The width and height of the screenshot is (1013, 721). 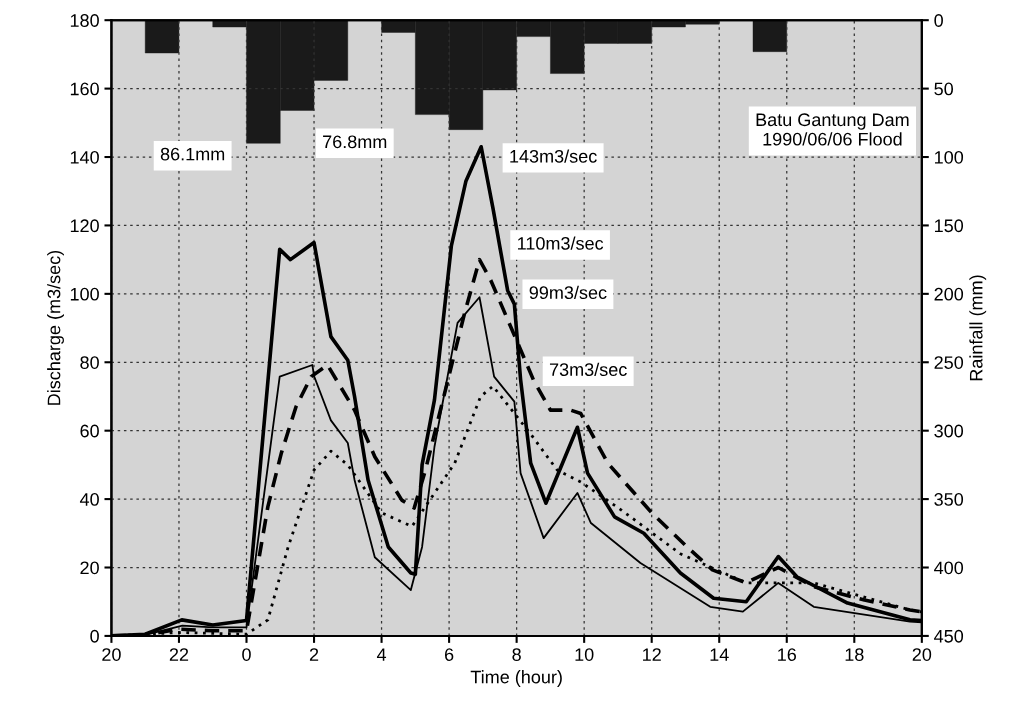 What do you see at coordinates (84, 20) in the screenshot?
I see `y-tick-label: 180` at bounding box center [84, 20].